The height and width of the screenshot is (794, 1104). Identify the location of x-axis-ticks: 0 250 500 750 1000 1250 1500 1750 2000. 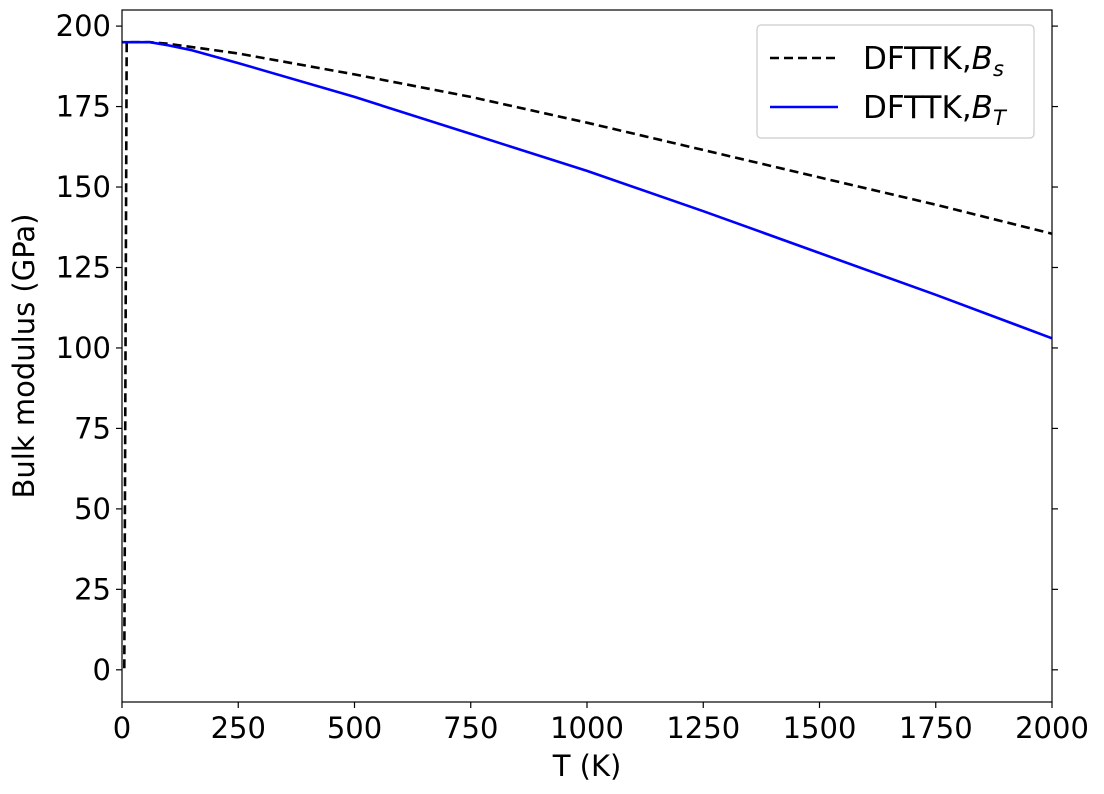
(601, 723).